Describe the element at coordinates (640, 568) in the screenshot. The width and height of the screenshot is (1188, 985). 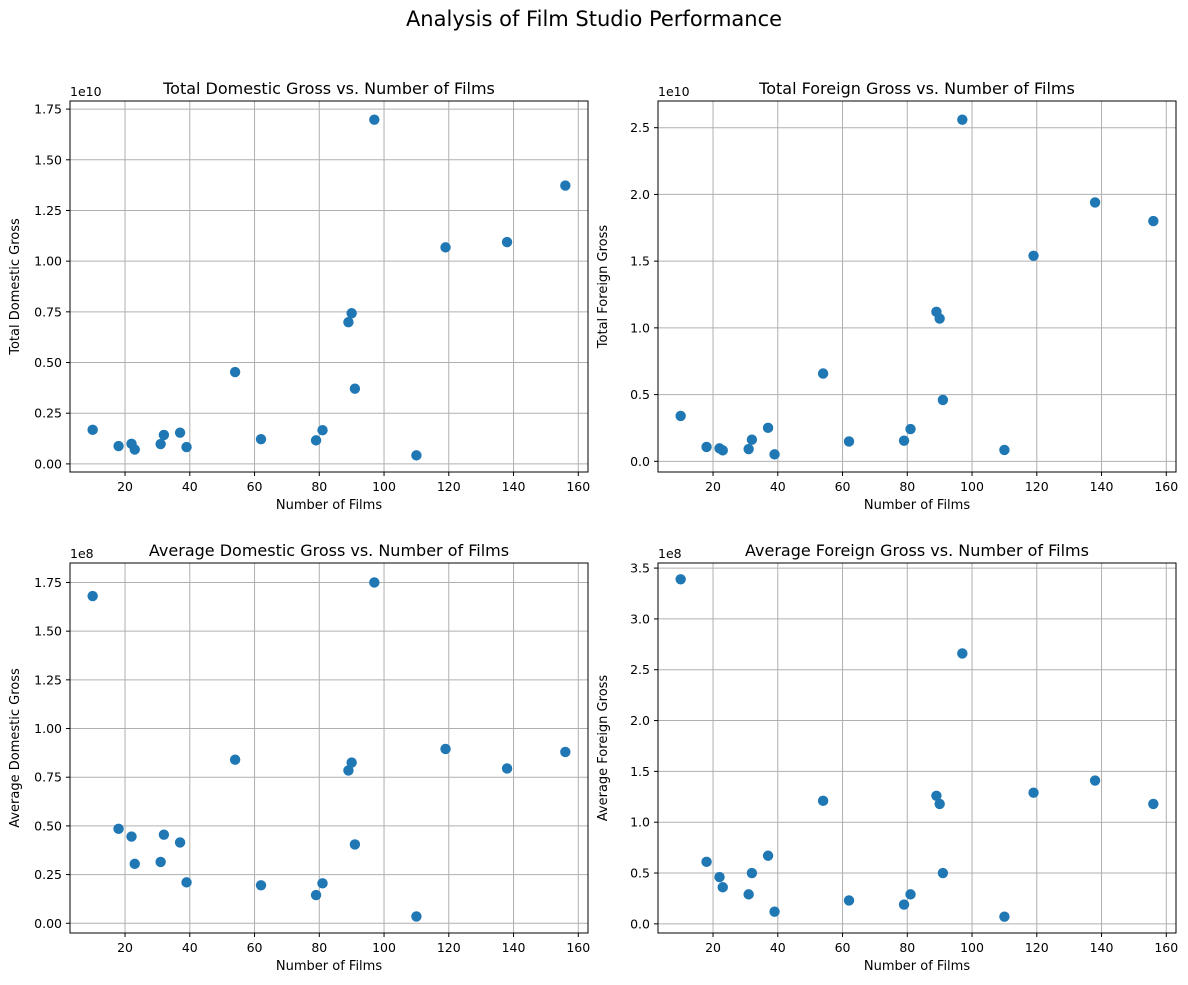
I see `y-tick-label: 3.5` at that location.